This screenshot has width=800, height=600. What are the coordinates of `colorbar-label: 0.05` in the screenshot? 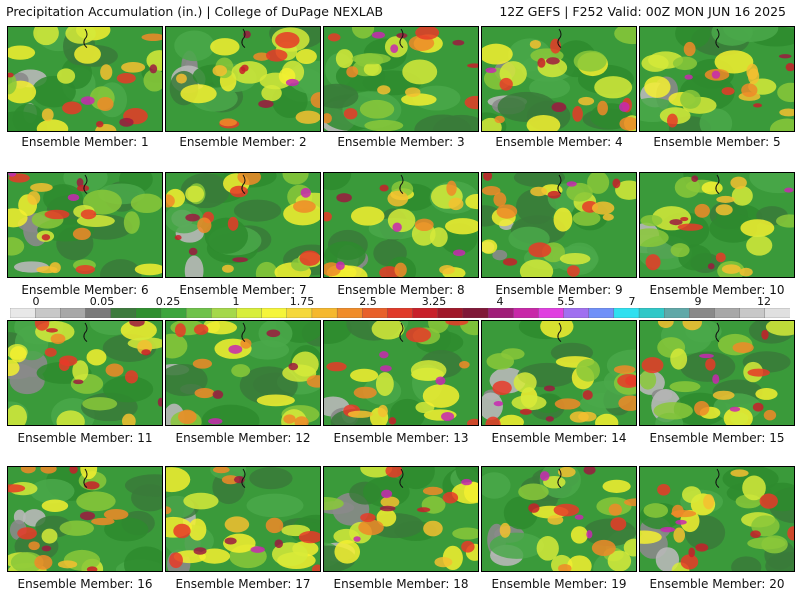 It's located at (102, 301).